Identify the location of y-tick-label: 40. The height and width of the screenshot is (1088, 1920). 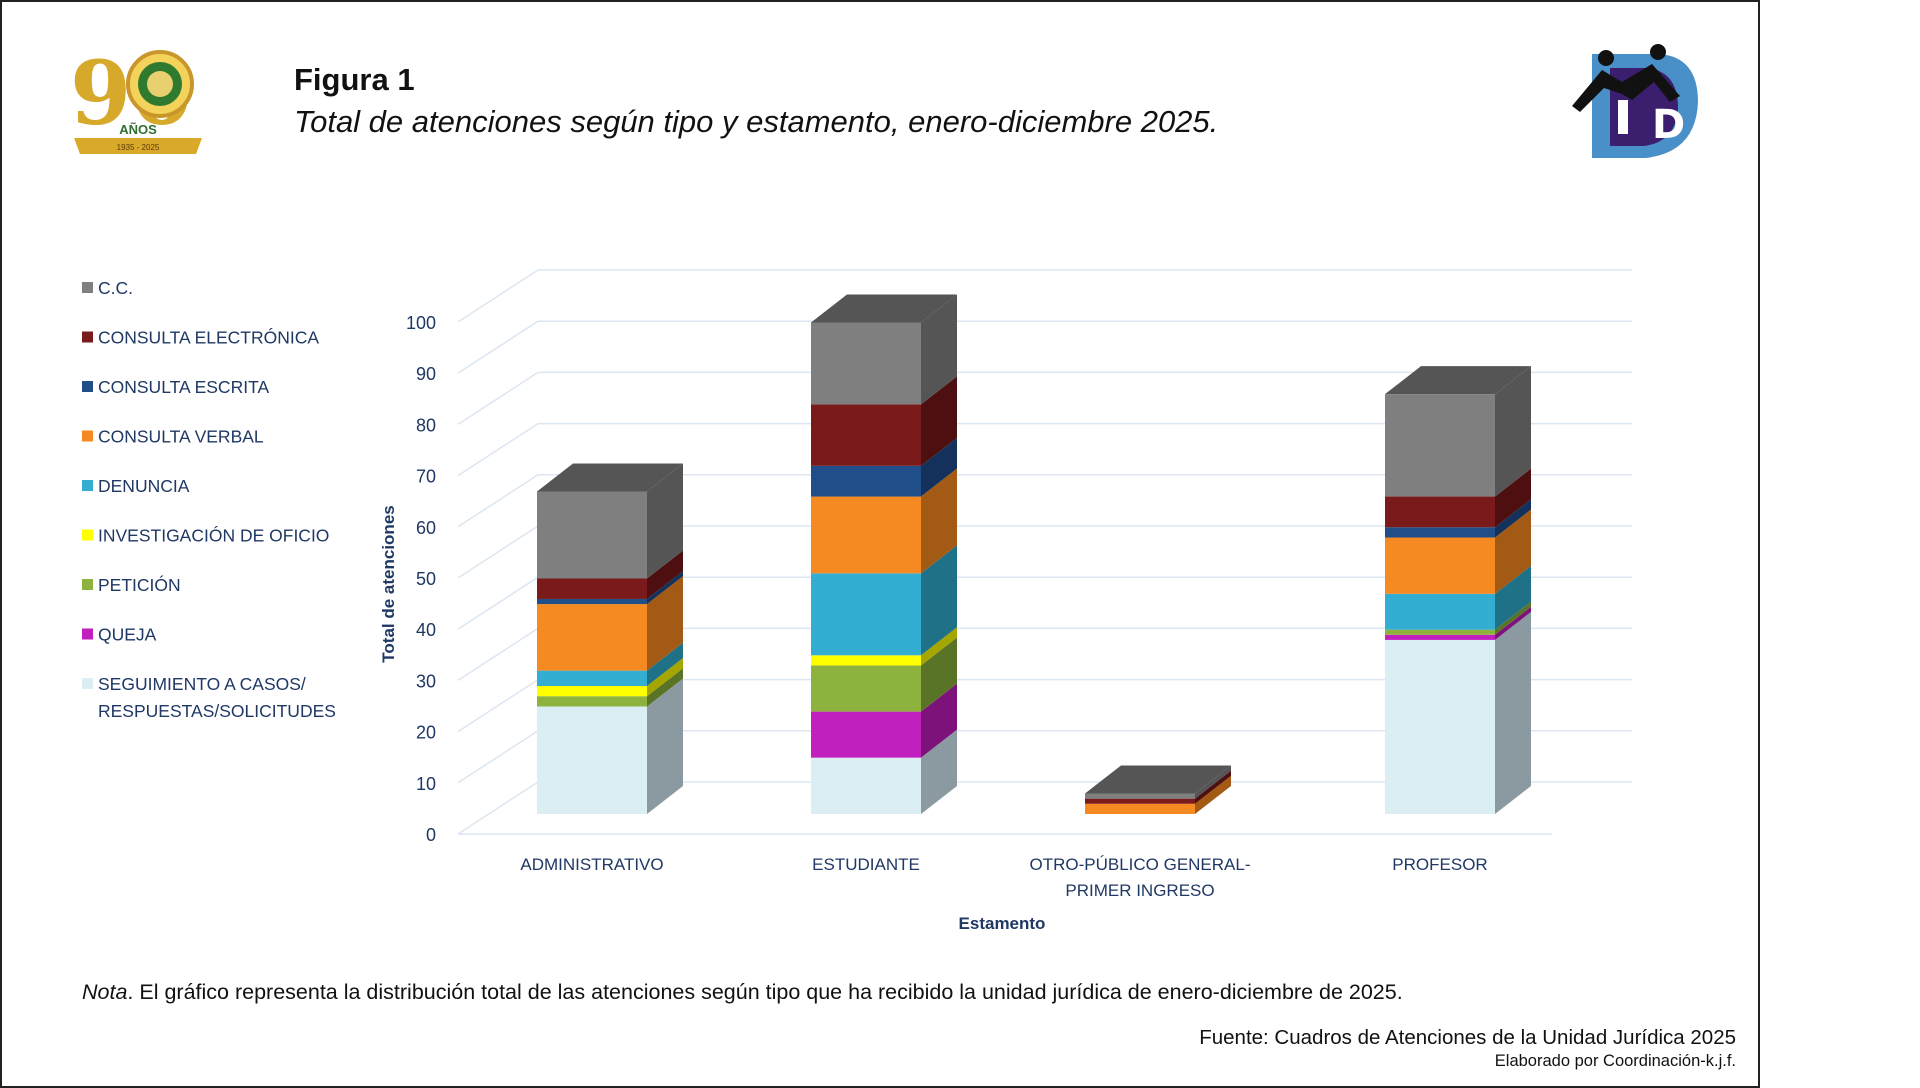
(426, 630).